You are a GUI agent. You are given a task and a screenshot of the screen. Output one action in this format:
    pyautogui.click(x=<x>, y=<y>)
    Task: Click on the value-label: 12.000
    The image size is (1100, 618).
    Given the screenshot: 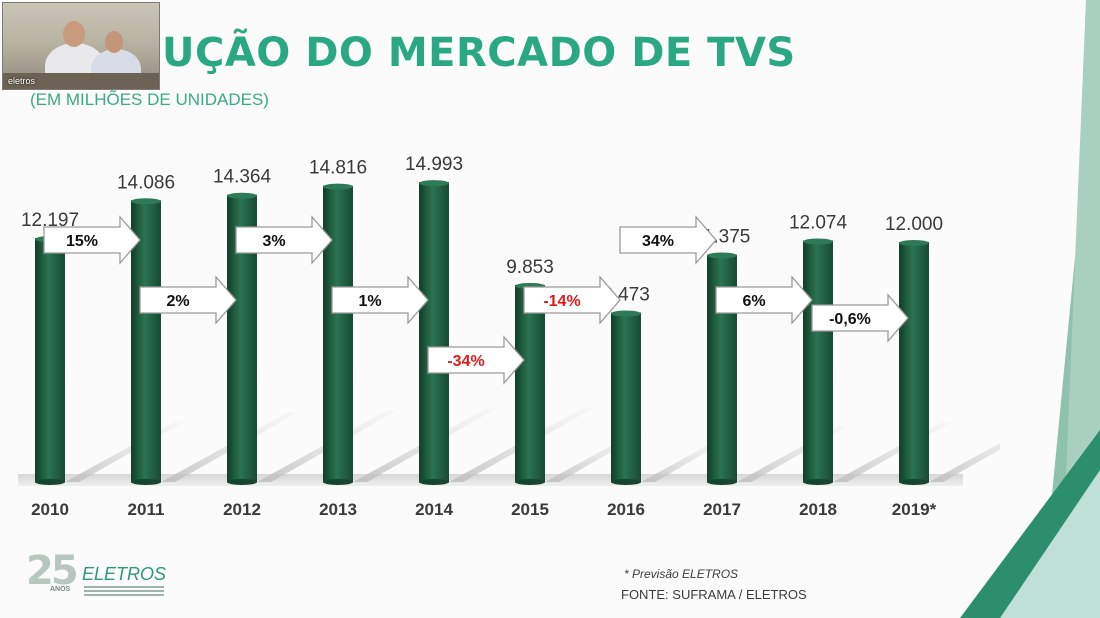 What is the action you would take?
    pyautogui.click(x=914, y=224)
    